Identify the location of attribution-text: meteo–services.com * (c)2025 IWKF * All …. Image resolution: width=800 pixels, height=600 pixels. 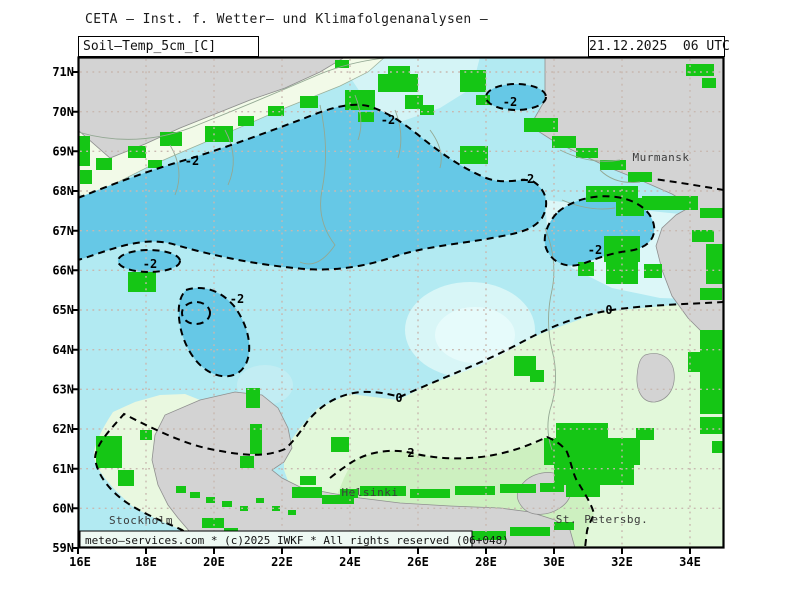
(297, 540).